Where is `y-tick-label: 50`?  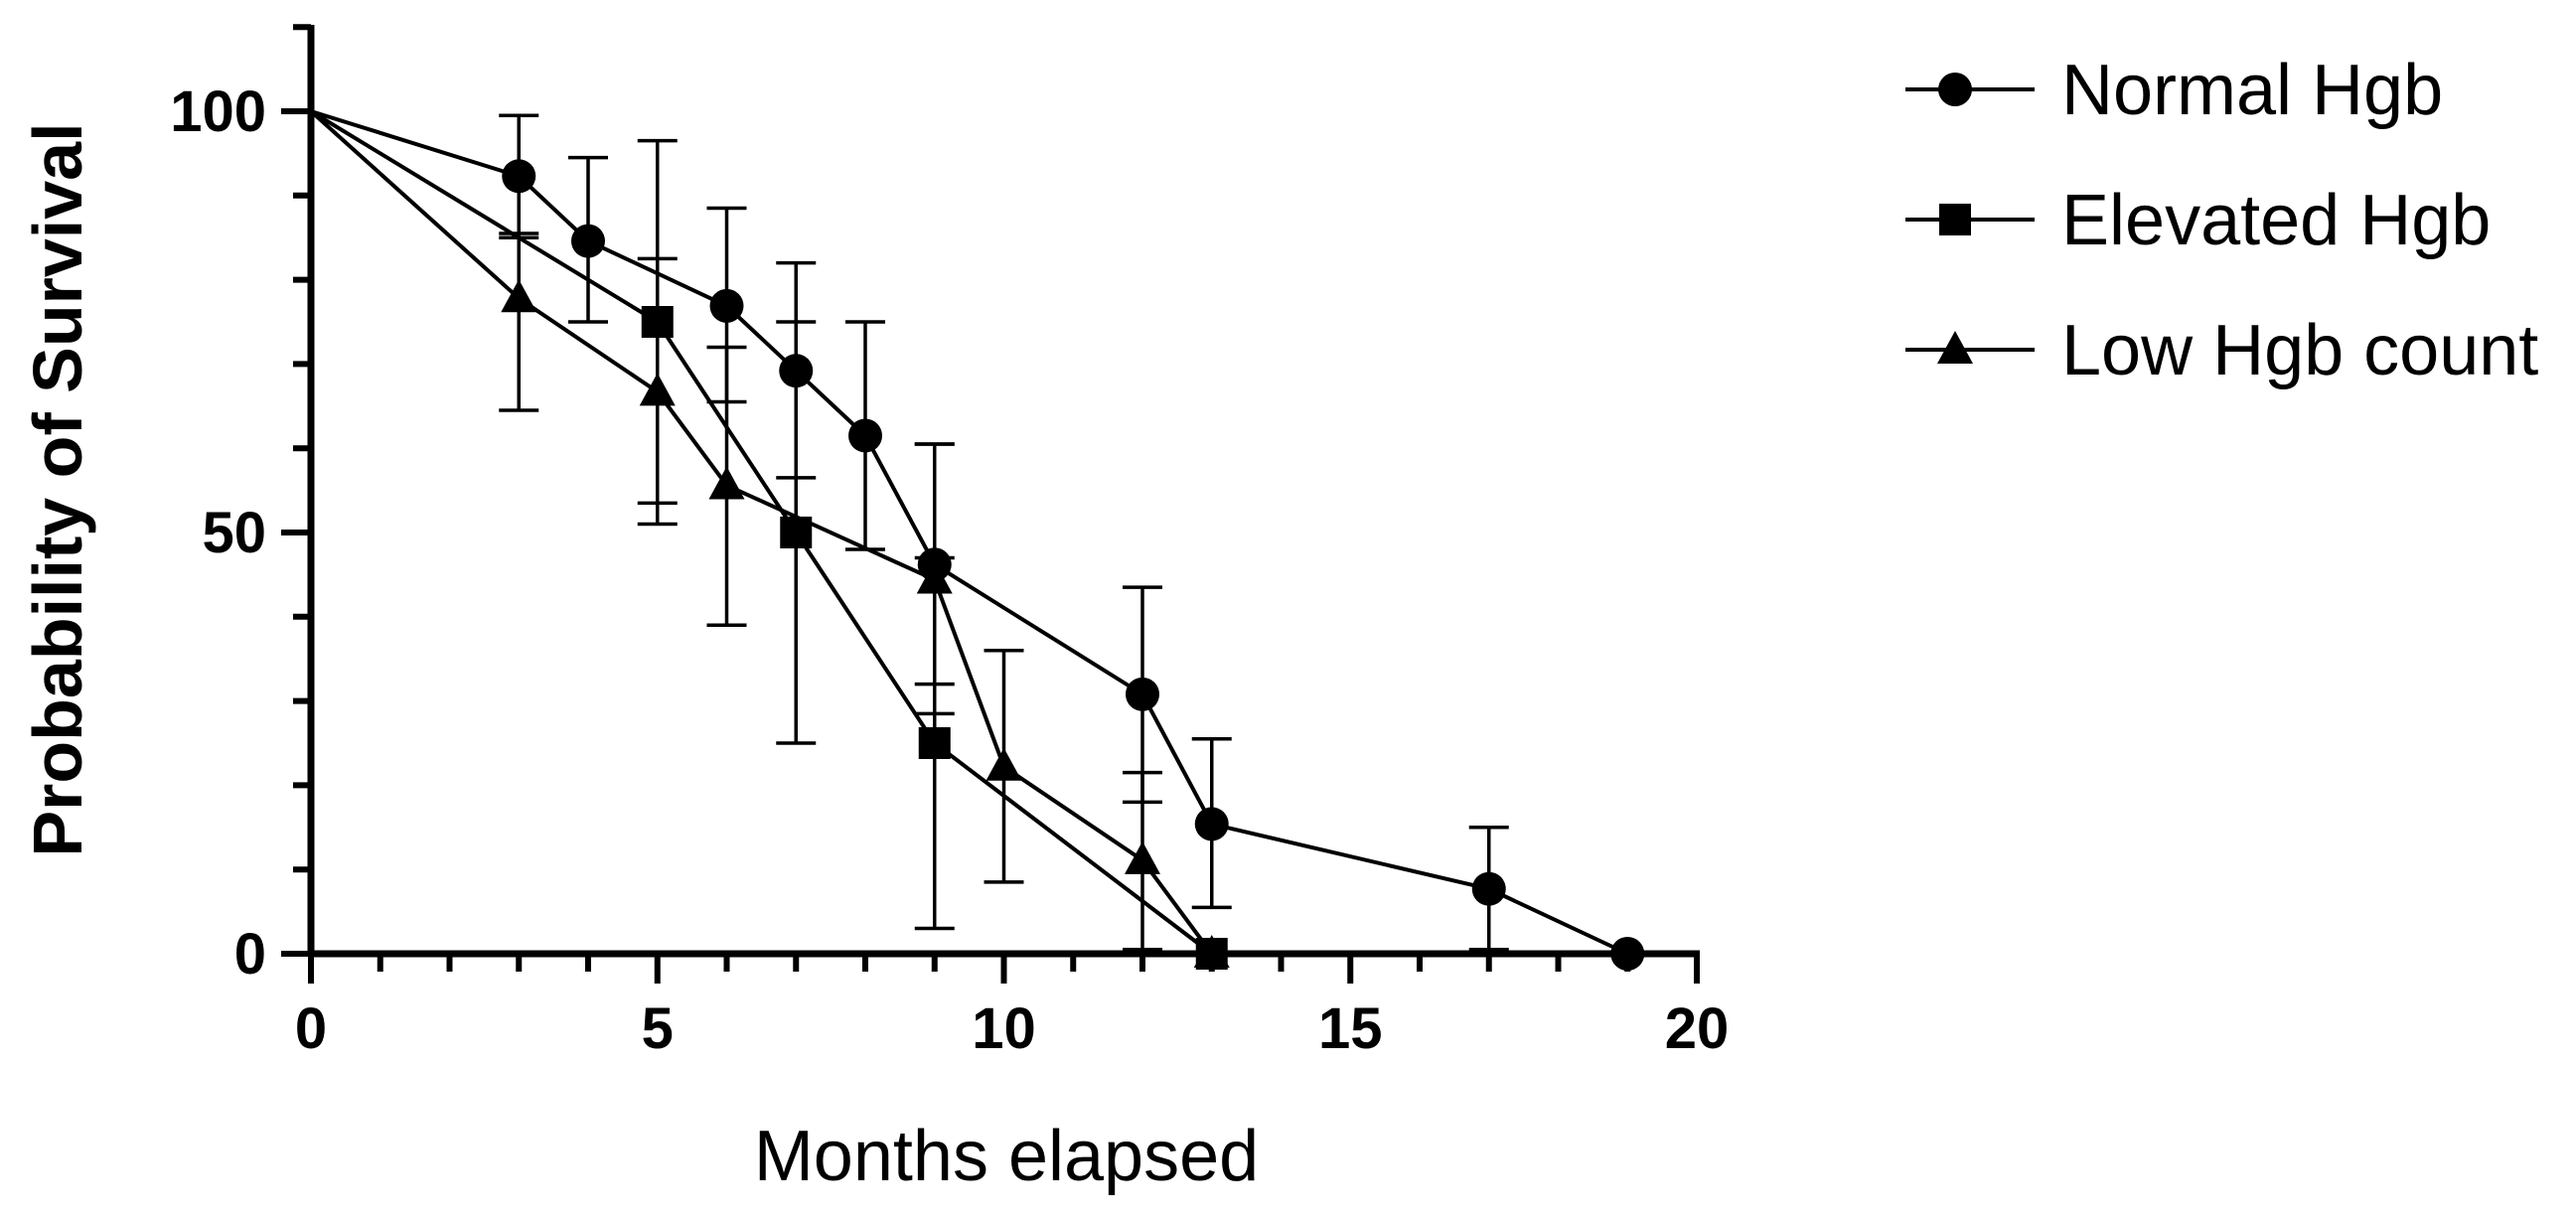 y-tick-label: 50 is located at coordinates (234, 533).